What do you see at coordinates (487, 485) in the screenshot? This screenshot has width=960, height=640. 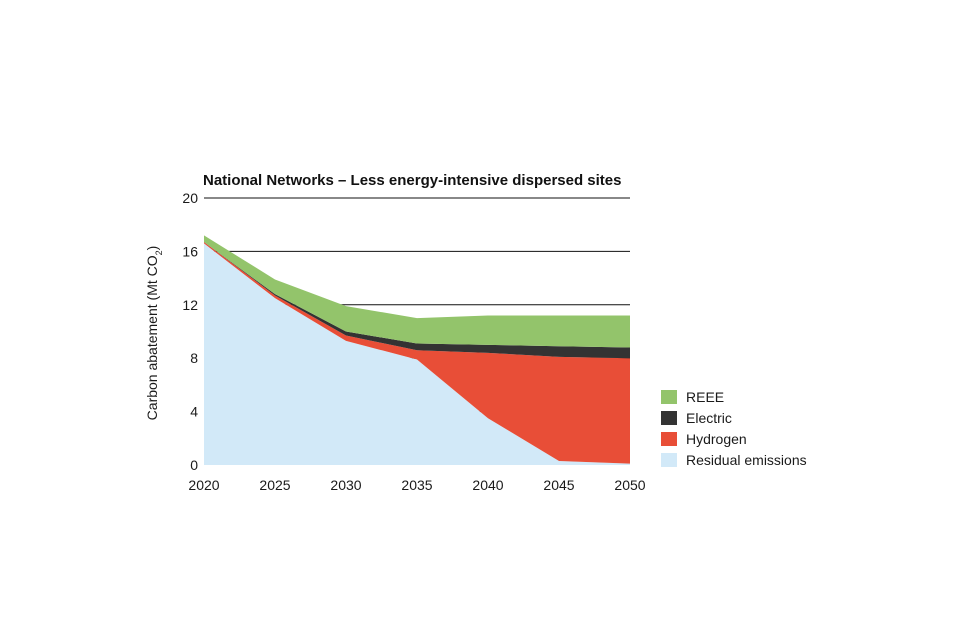 I see `x-tick-label-2040: 2040` at bounding box center [487, 485].